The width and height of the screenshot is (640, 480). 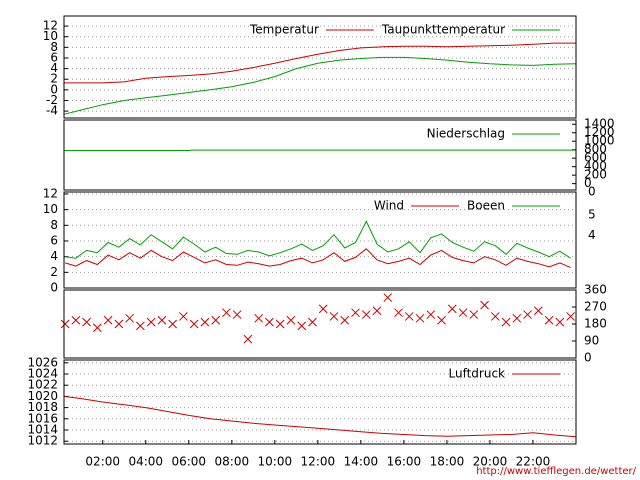 I want to click on x-tick-label: 10:00, so click(x=275, y=462).